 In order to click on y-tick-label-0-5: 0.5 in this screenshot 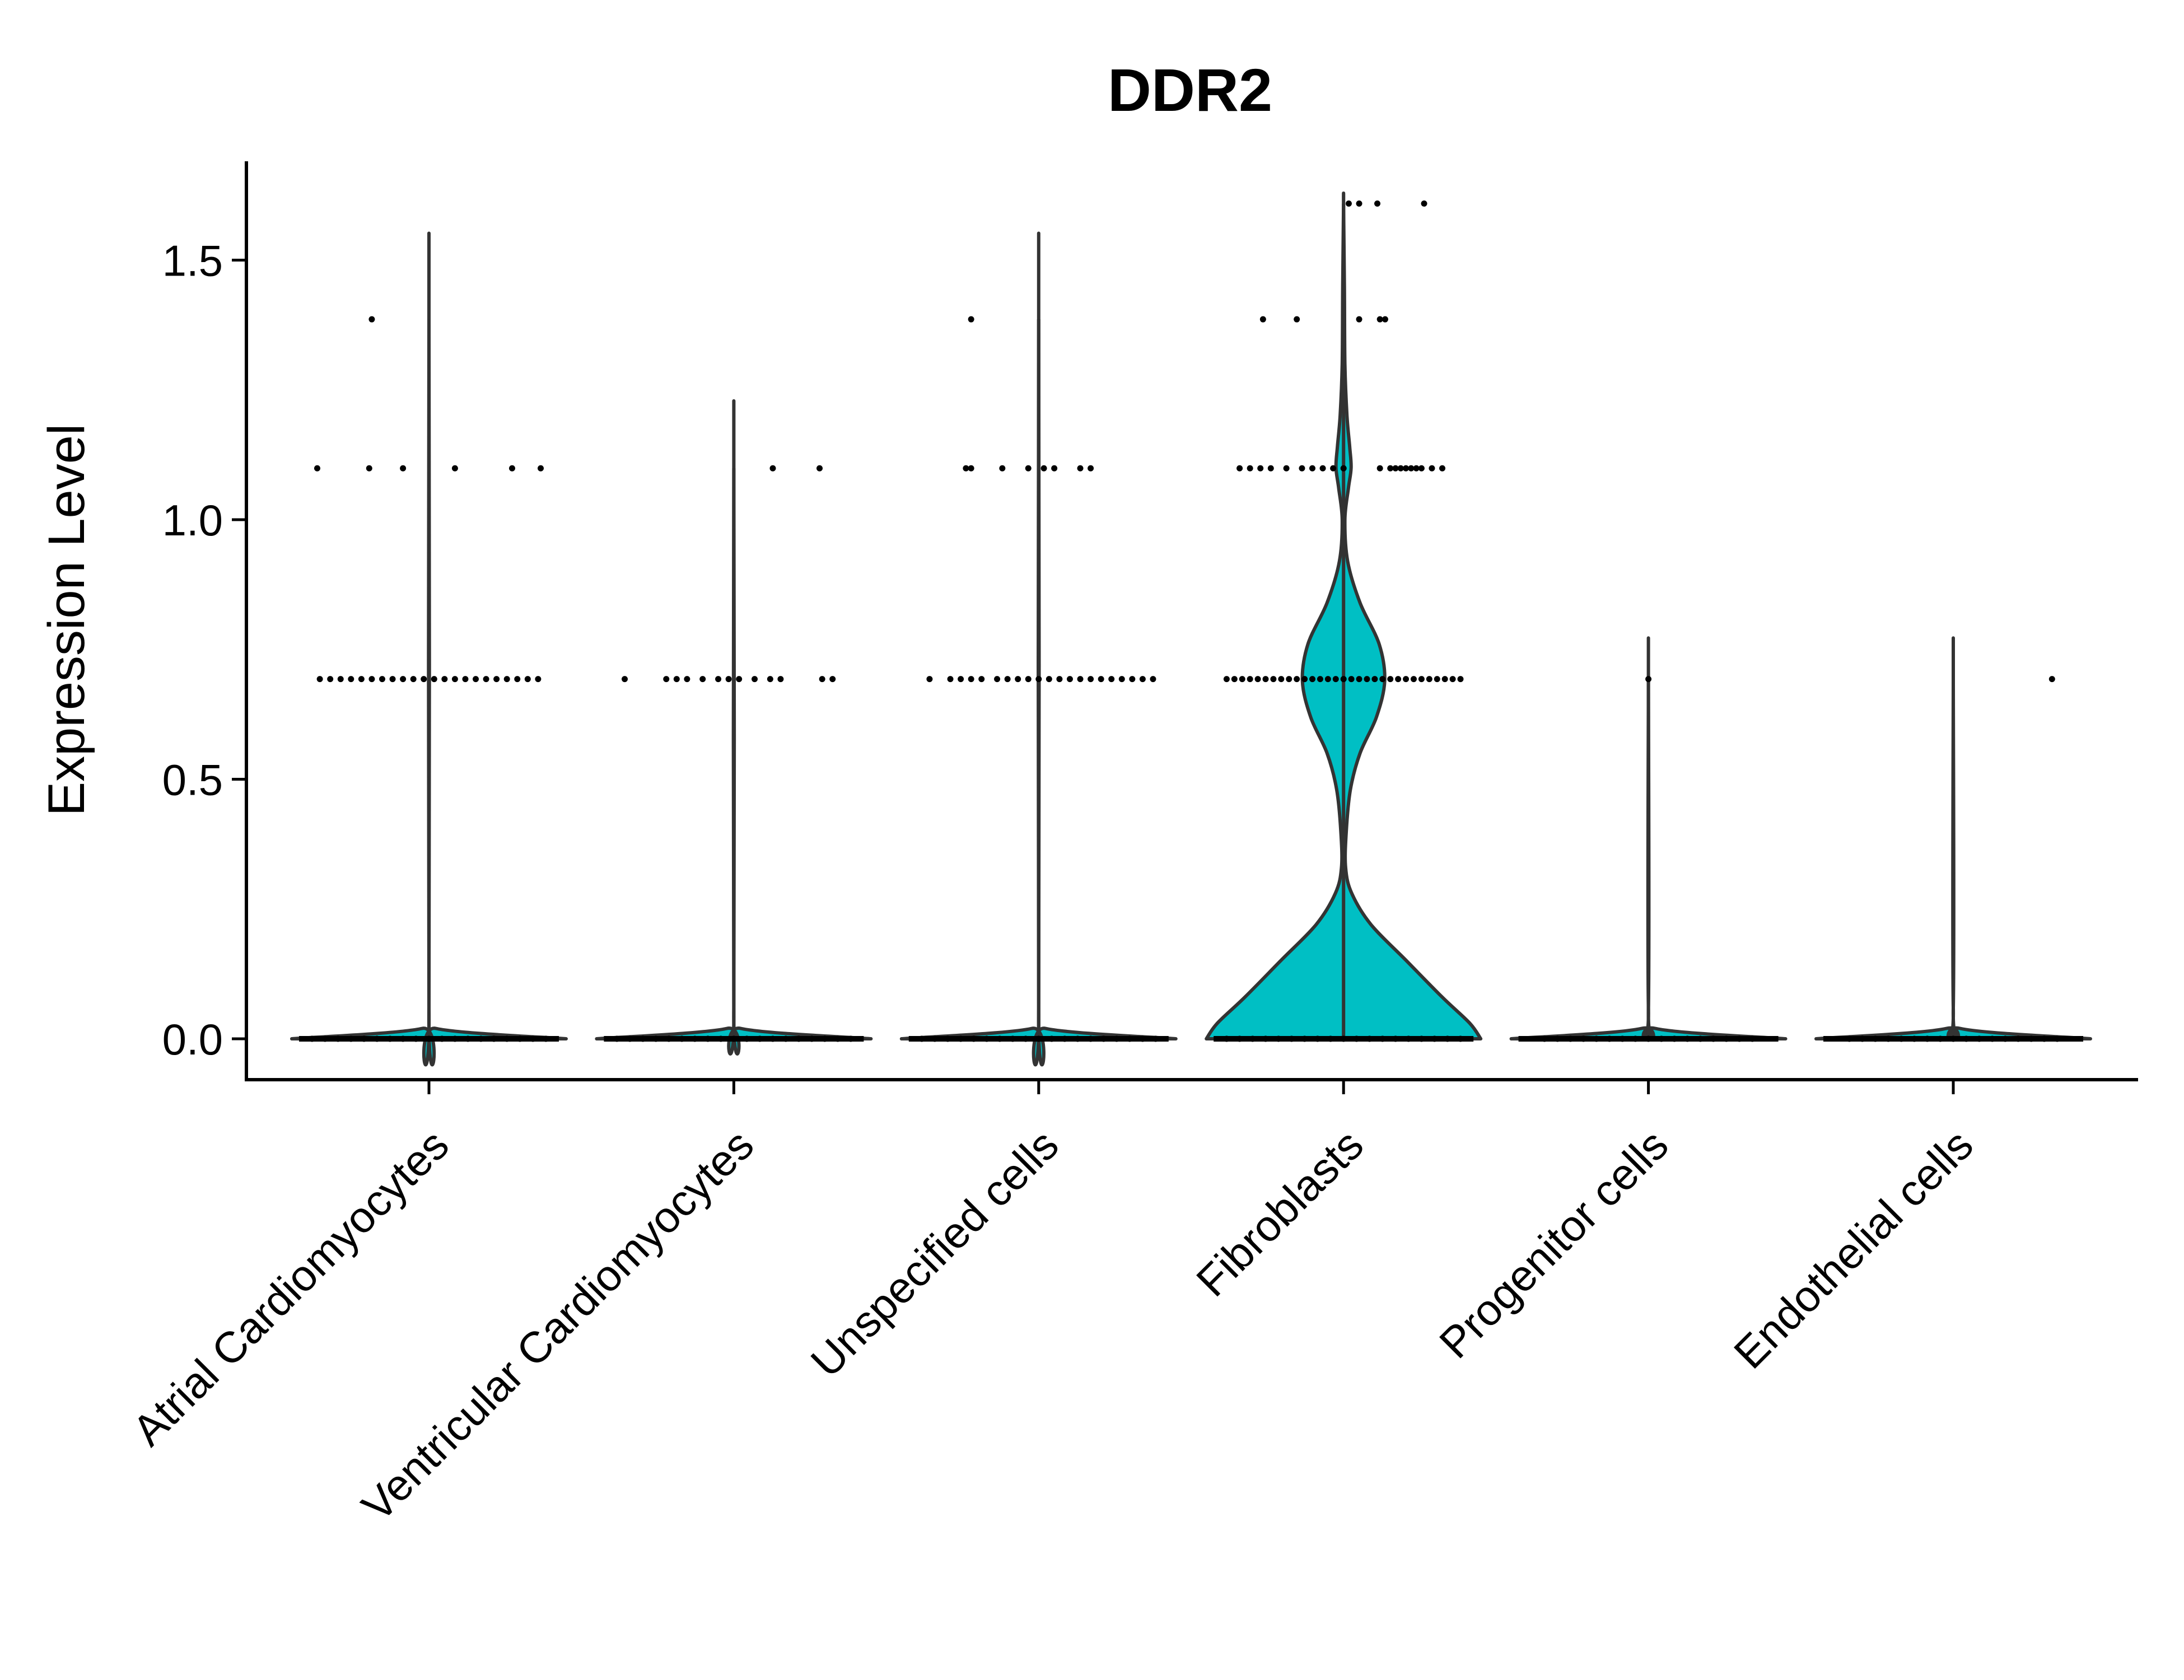, I will do `click(193, 780)`.